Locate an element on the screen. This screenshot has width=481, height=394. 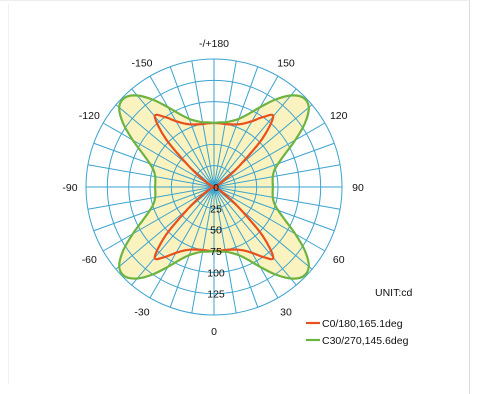
radial-label-125: 125 is located at coordinates (216, 295).